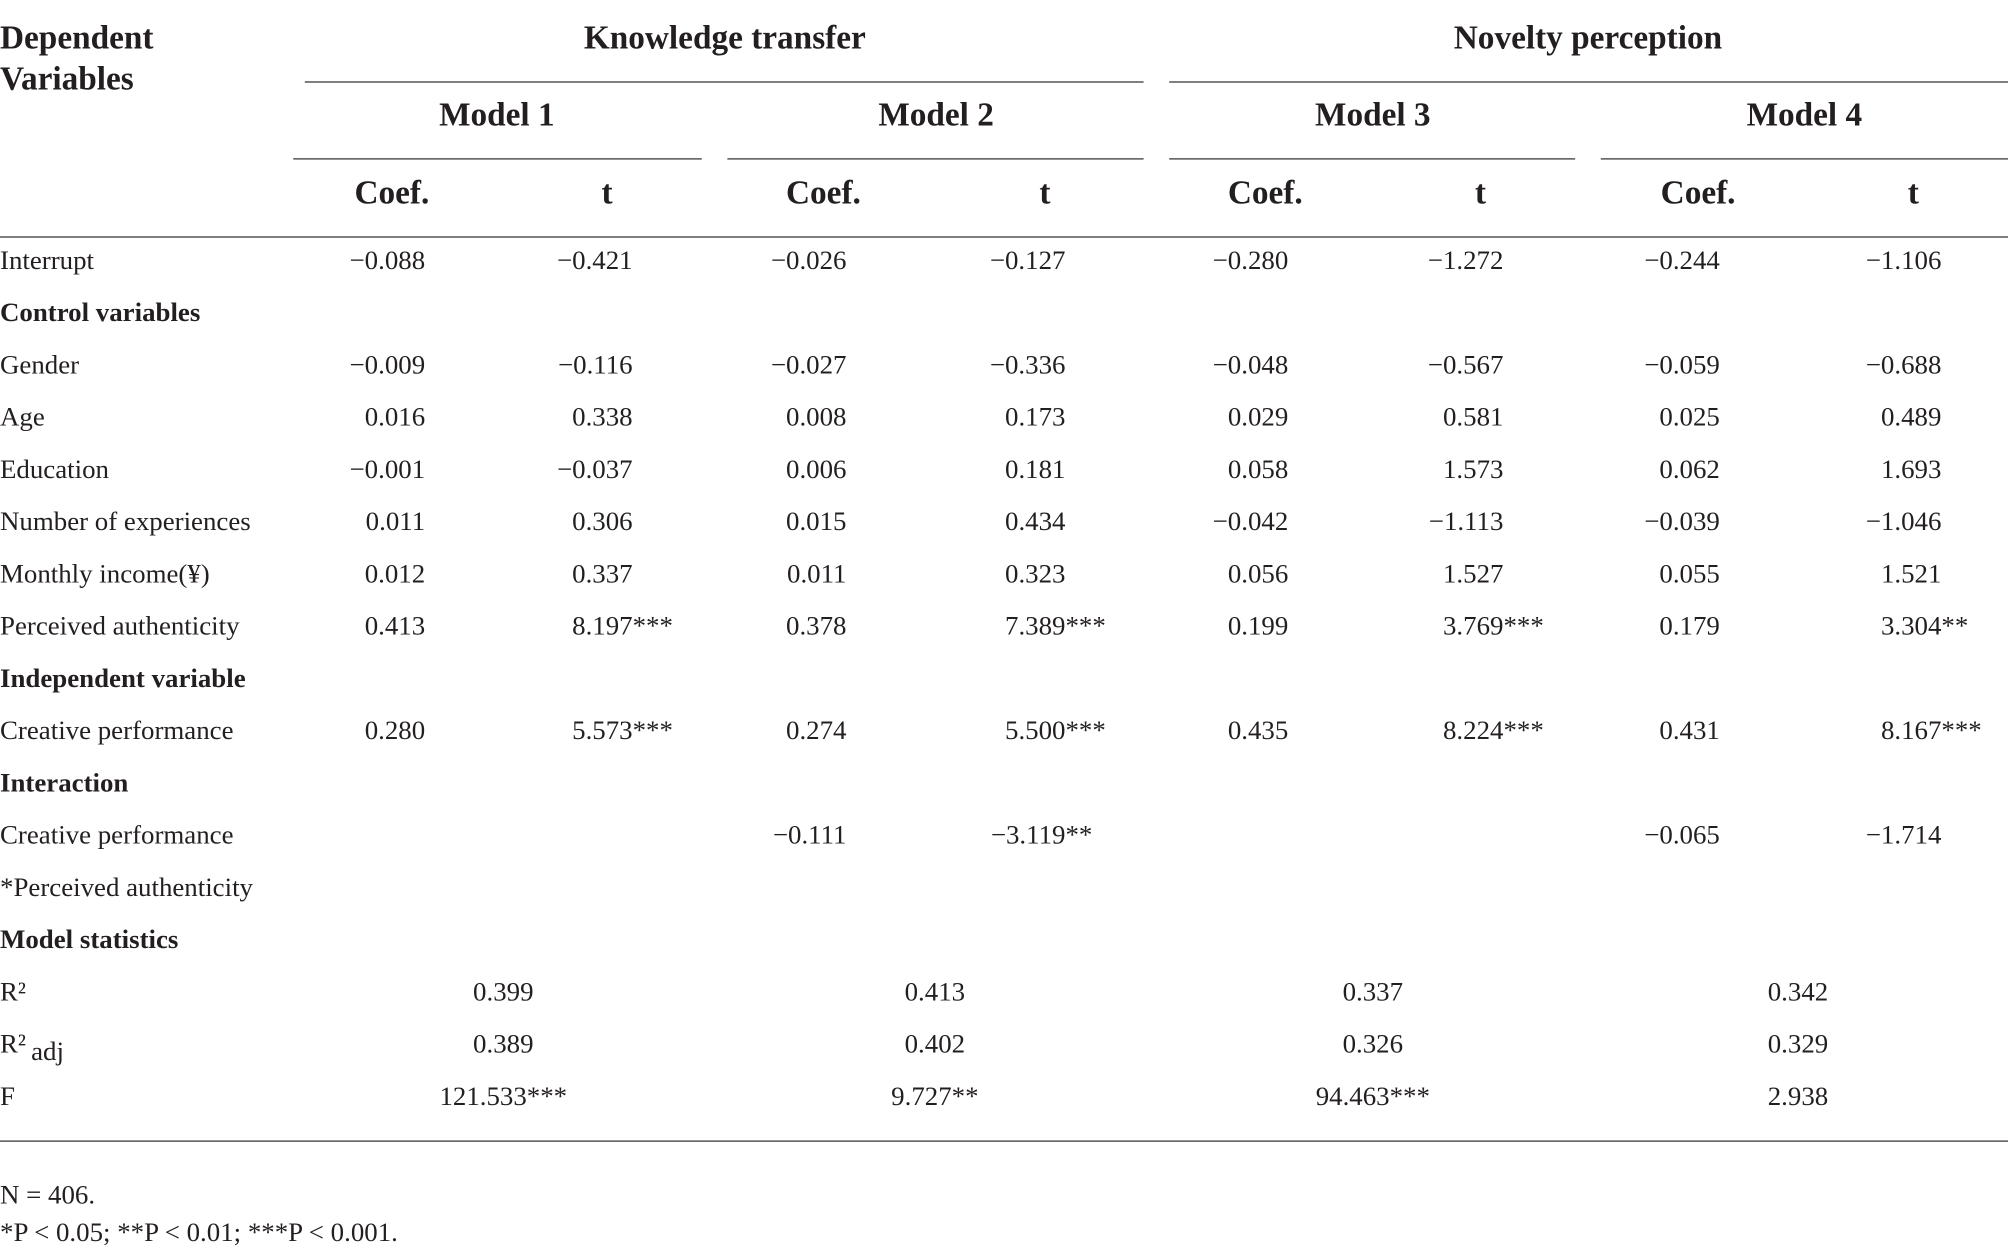 The height and width of the screenshot is (1259, 2008). I want to click on cell: 0.006, so click(816, 469).